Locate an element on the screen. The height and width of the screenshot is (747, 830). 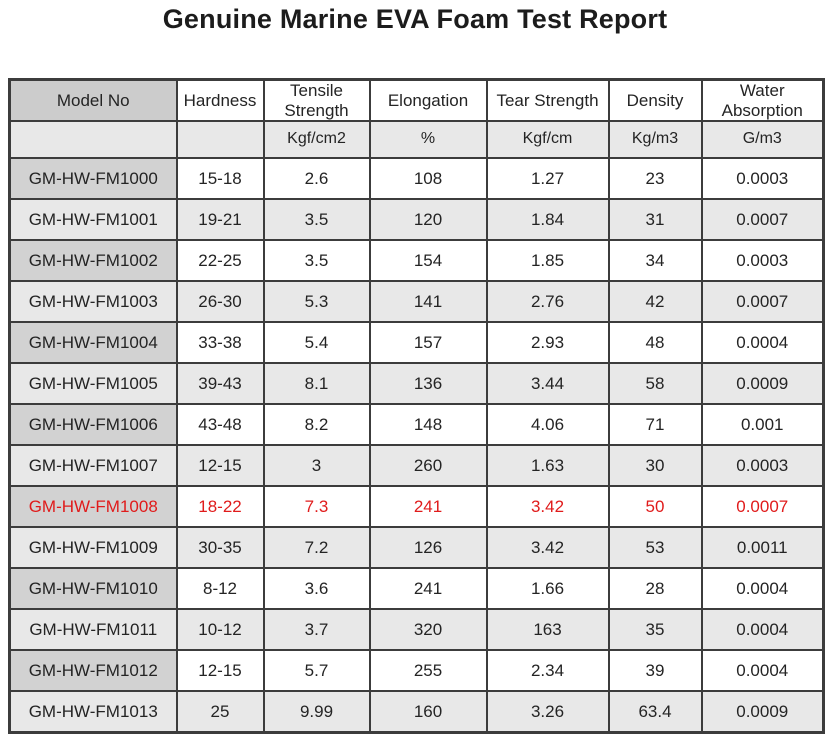
value-cell: 58 is located at coordinates (655, 384).